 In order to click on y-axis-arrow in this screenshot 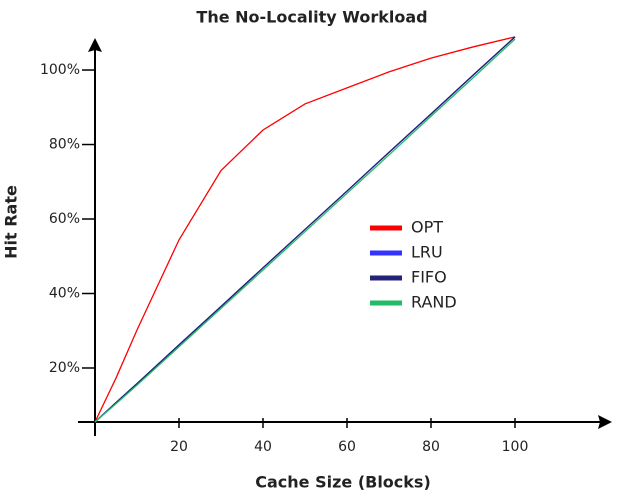, I will do `click(95, 45)`.